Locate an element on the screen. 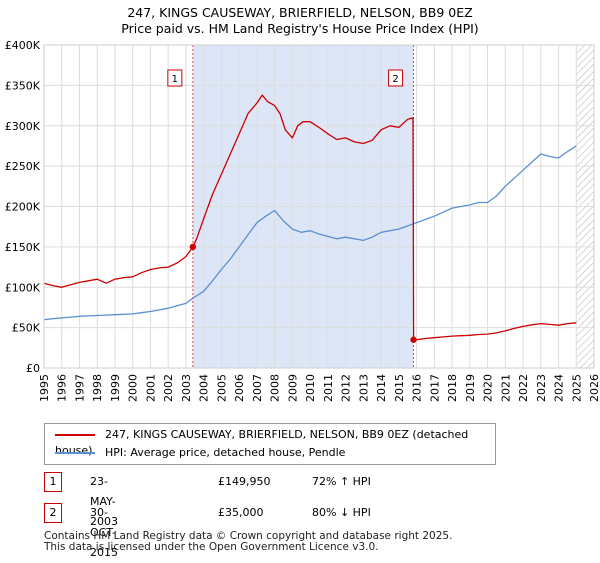  x-tick-label: 2020 is located at coordinates (488, 388).